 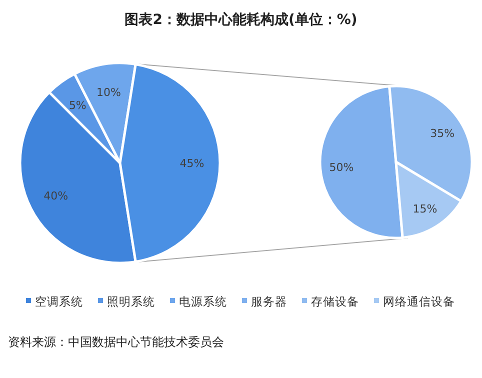 What do you see at coordinates (131, 301) in the screenshot?
I see `legend-label: 照明系统` at bounding box center [131, 301].